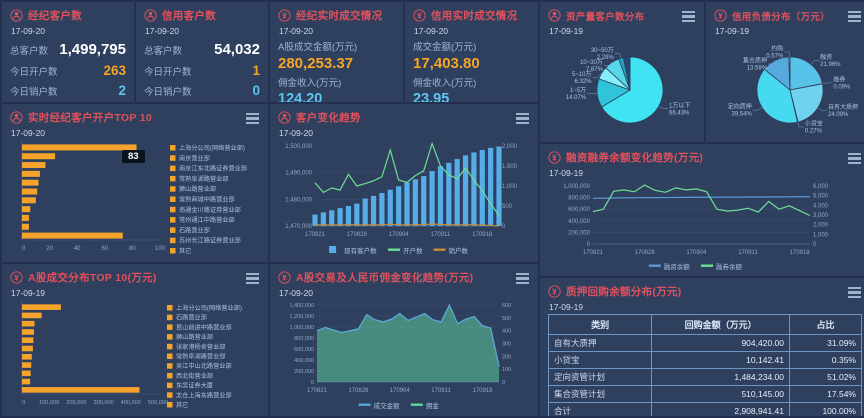 The image size is (864, 418). Describe the element at coordinates (669, 266) in the screenshot. I see `legend-item: 融资余额` at that location.